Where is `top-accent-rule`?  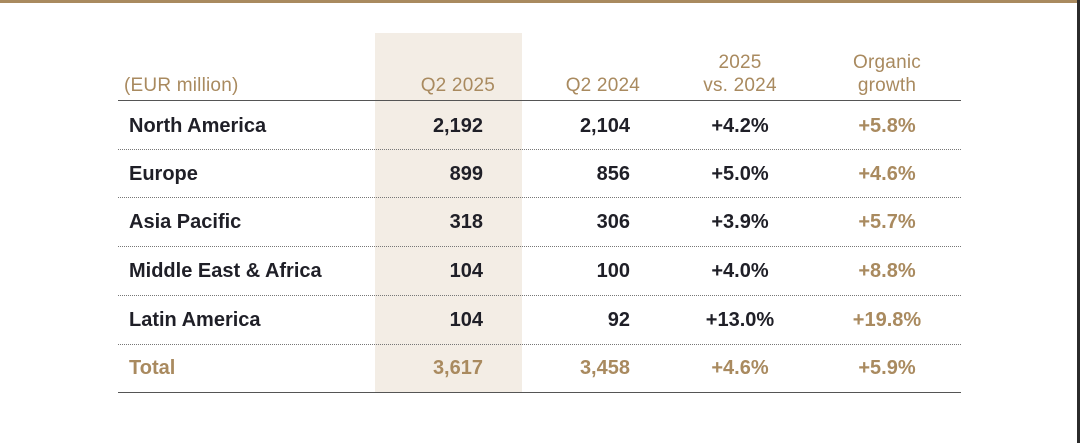 top-accent-rule is located at coordinates (540, 1).